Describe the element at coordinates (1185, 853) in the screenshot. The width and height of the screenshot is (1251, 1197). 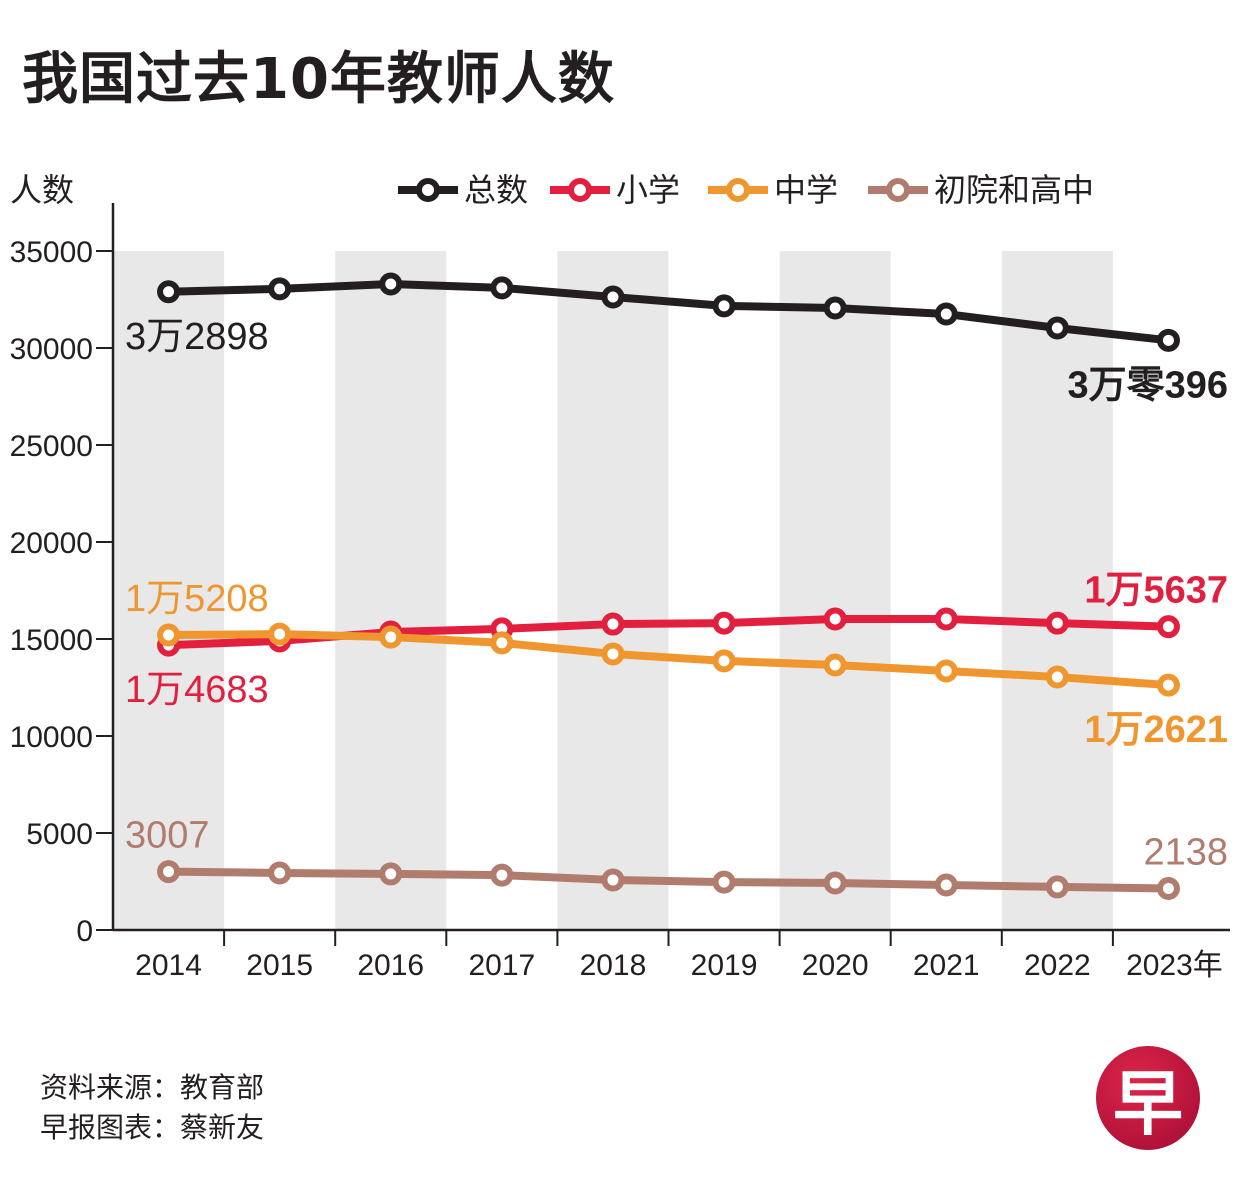
I see `data-label: 2138` at that location.